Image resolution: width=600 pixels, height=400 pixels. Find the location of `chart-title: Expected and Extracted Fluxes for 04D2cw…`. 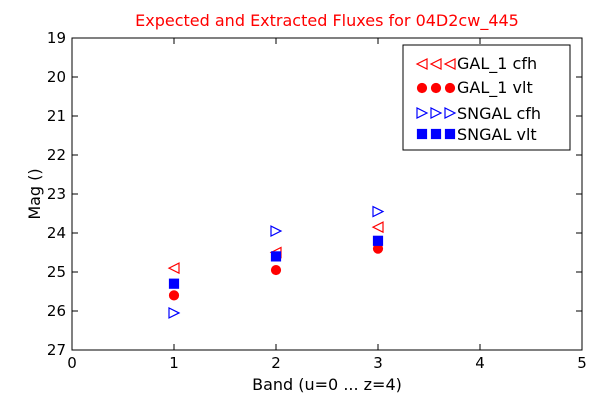

chart-title: Expected and Extracted Fluxes for 04D2cw… is located at coordinates (327, 21).